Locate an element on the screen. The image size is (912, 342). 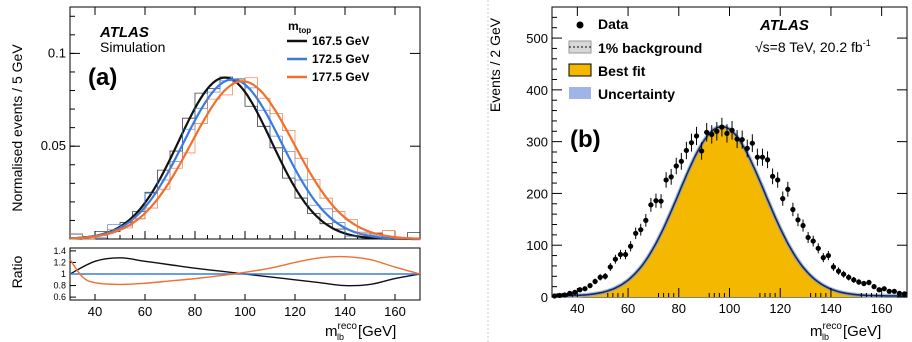
panel-a-ytick-label: 0.1 is located at coordinates (57, 52).